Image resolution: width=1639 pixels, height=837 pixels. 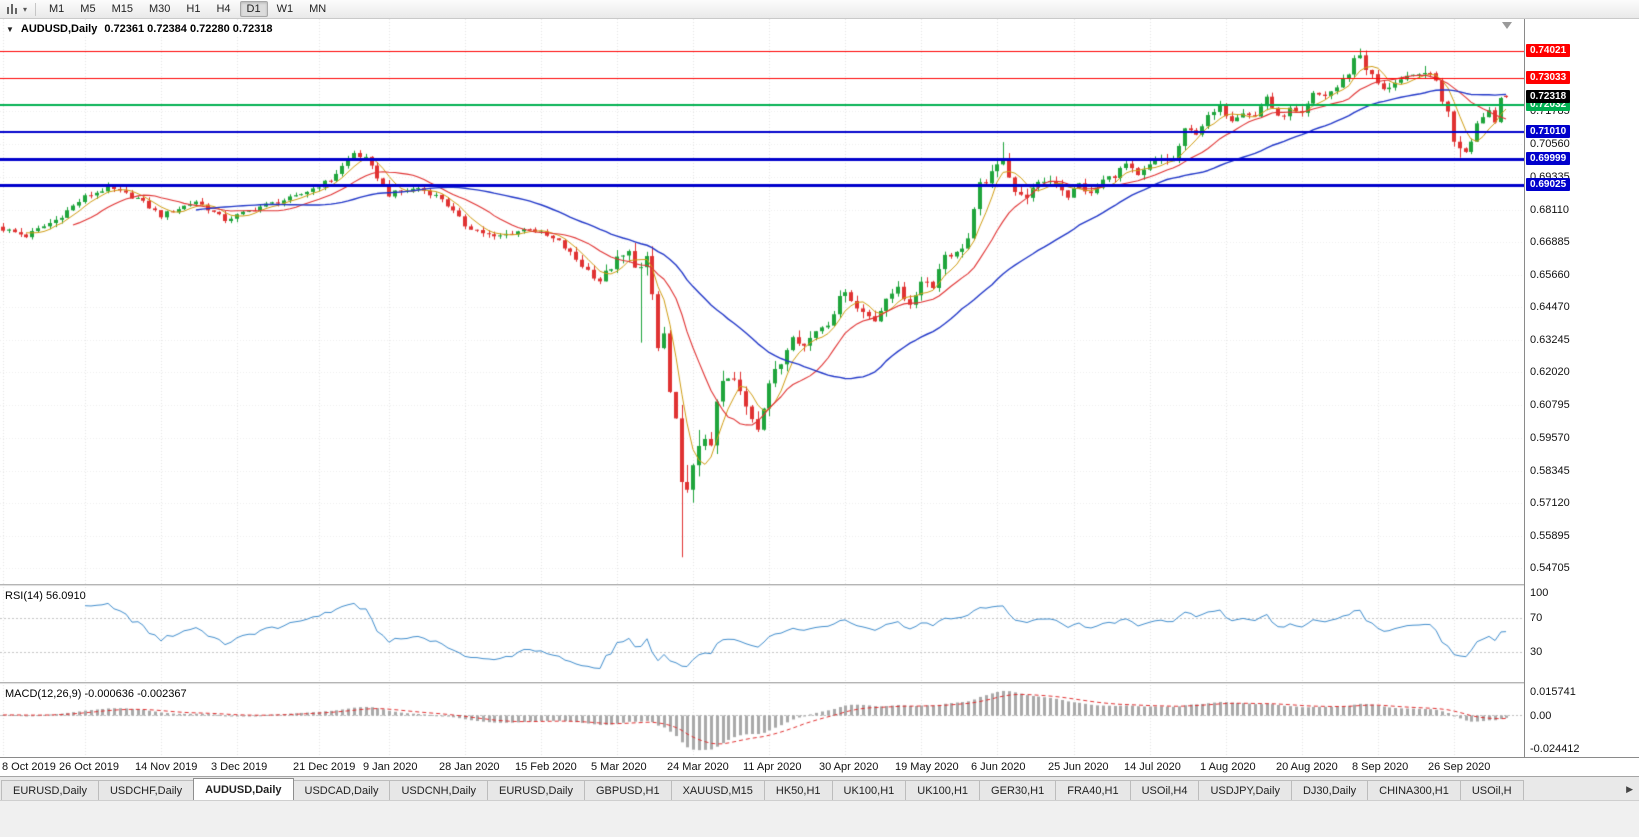 What do you see at coordinates (1307, 767) in the screenshot?
I see `time-axis-label: 20 Aug 2020` at bounding box center [1307, 767].